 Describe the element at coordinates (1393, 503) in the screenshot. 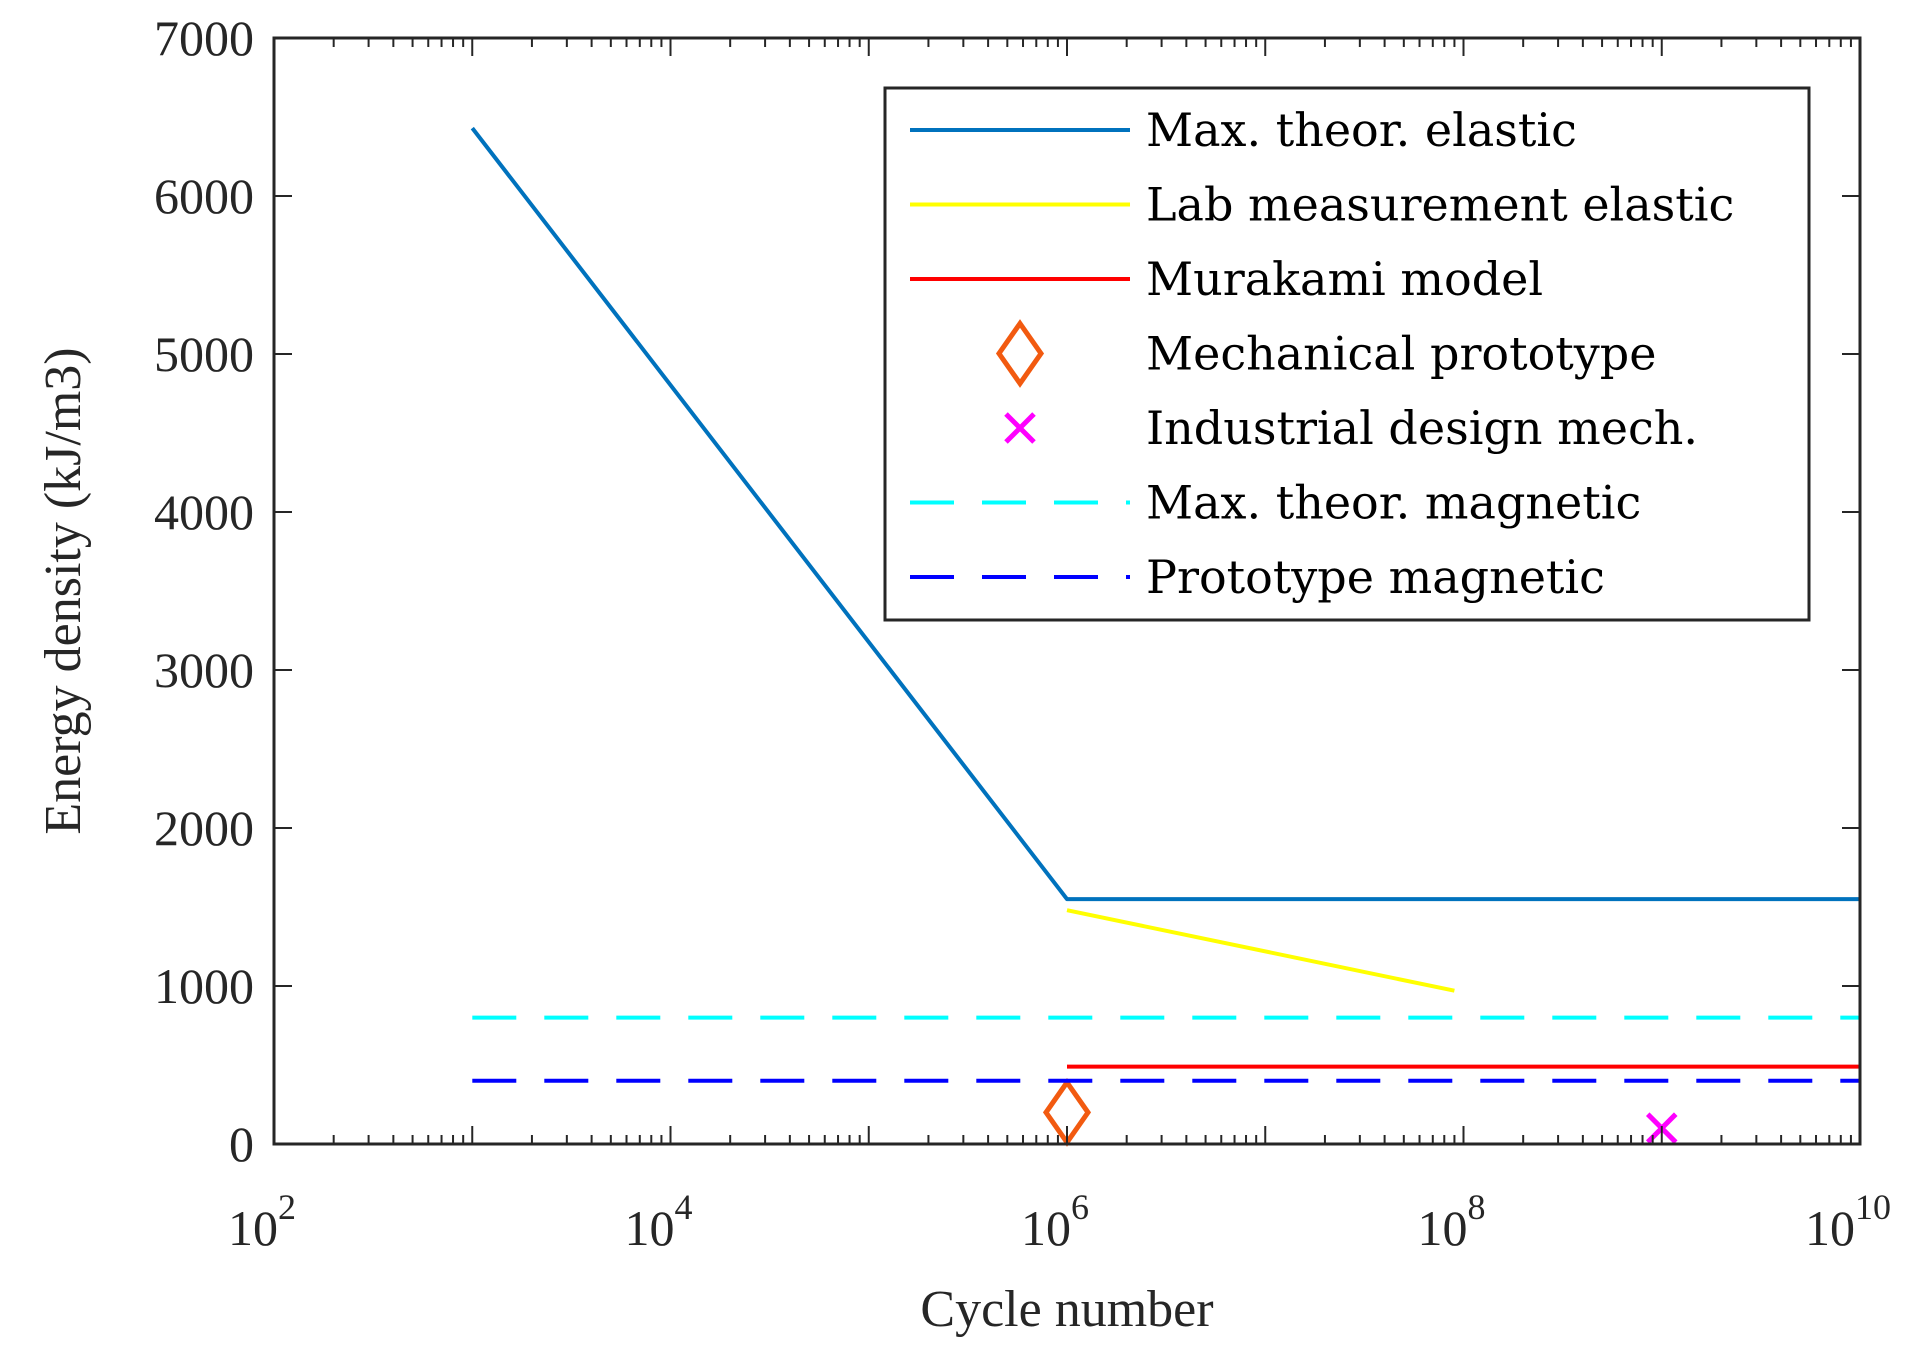

I see `legend-label-max-theor-magnetic: Max. theor. magnetic` at that location.